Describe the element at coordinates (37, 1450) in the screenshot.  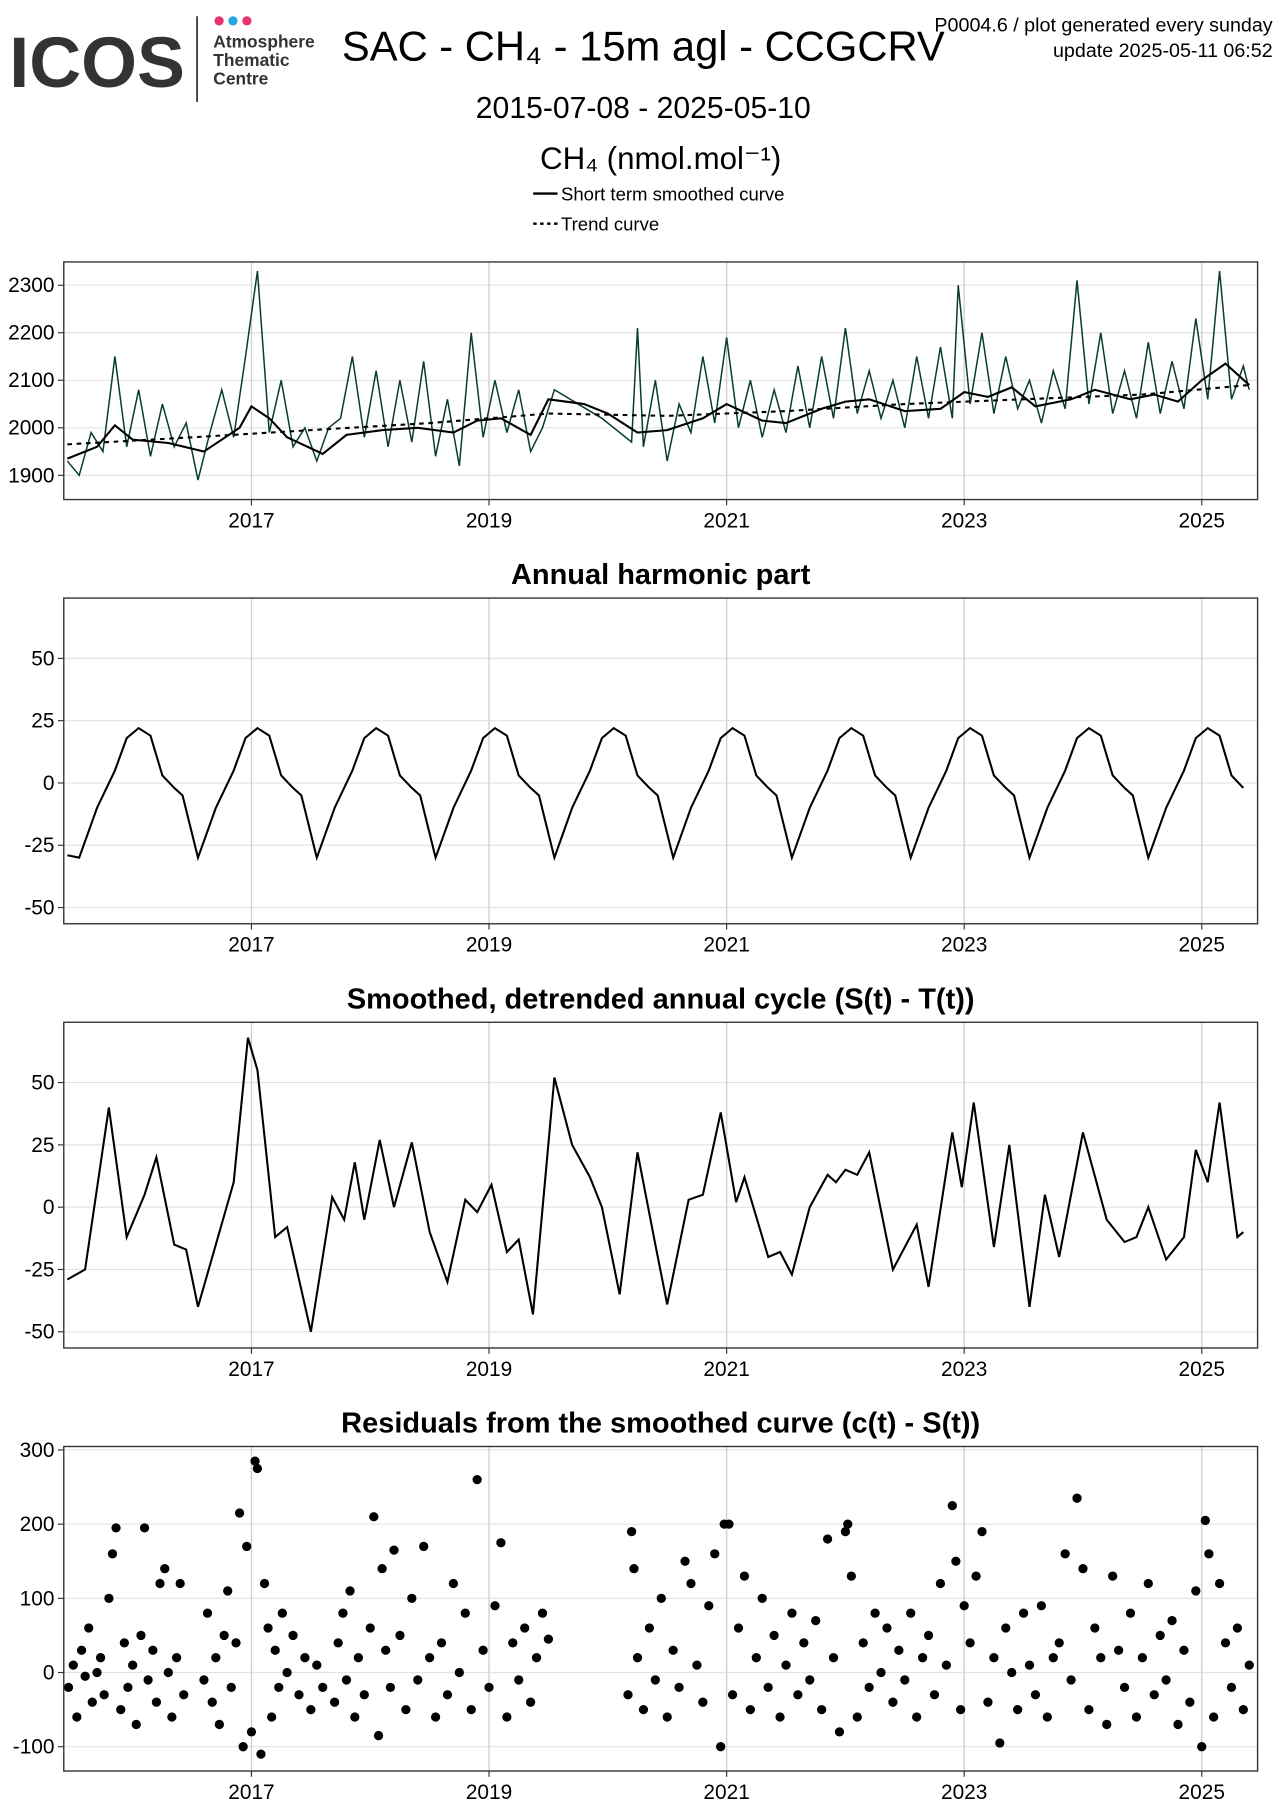
I see `y-tick-label: 300` at that location.